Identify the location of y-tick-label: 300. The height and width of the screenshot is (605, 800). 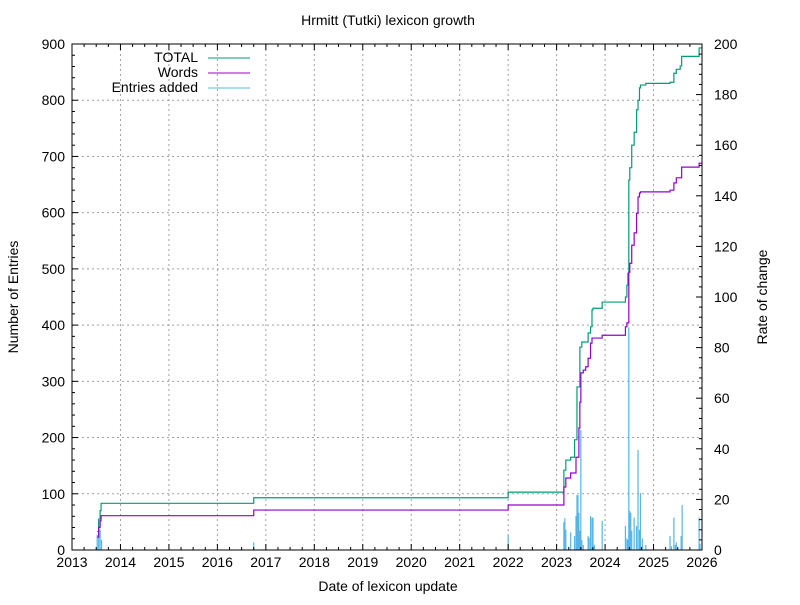
(54, 381).